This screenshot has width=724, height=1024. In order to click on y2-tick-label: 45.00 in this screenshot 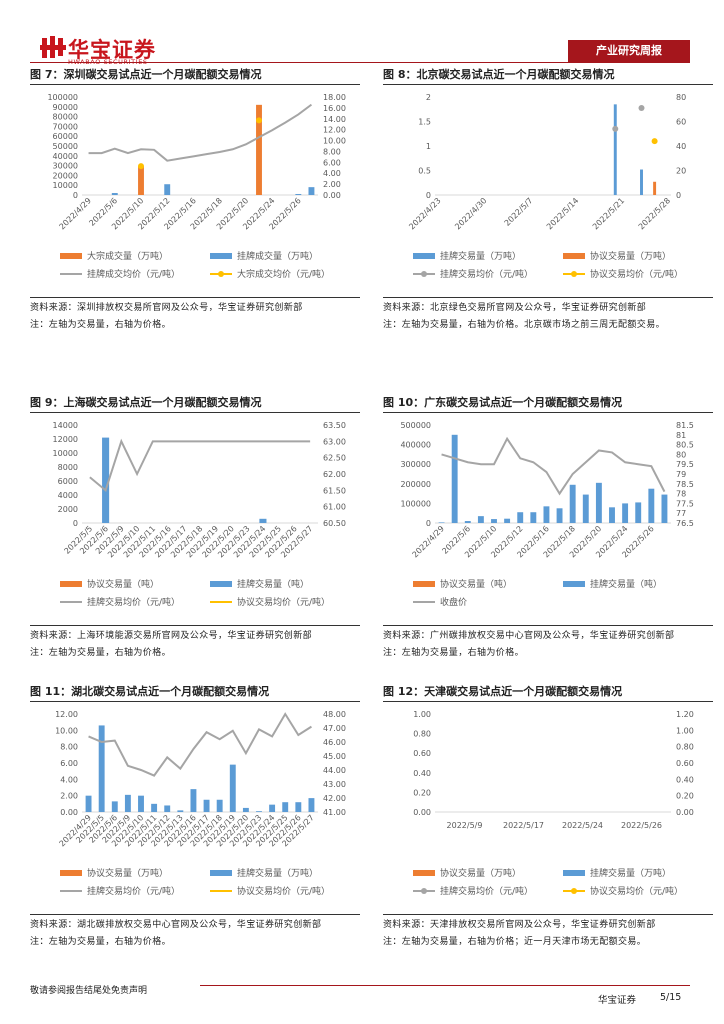, I will do `click(334, 756)`.